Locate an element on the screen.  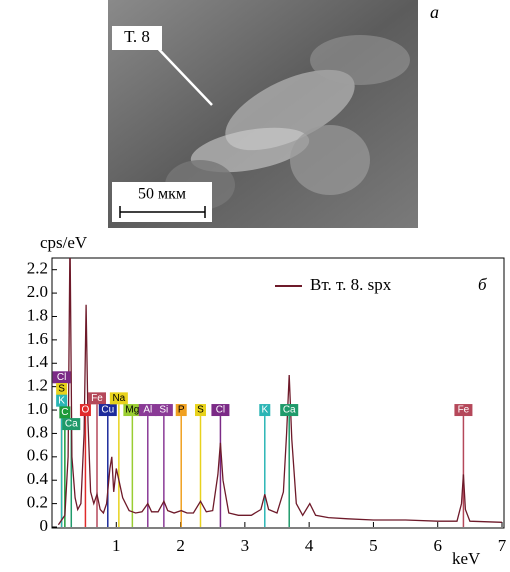
y-tick-label: 0.6 is located at coordinates (37, 455).